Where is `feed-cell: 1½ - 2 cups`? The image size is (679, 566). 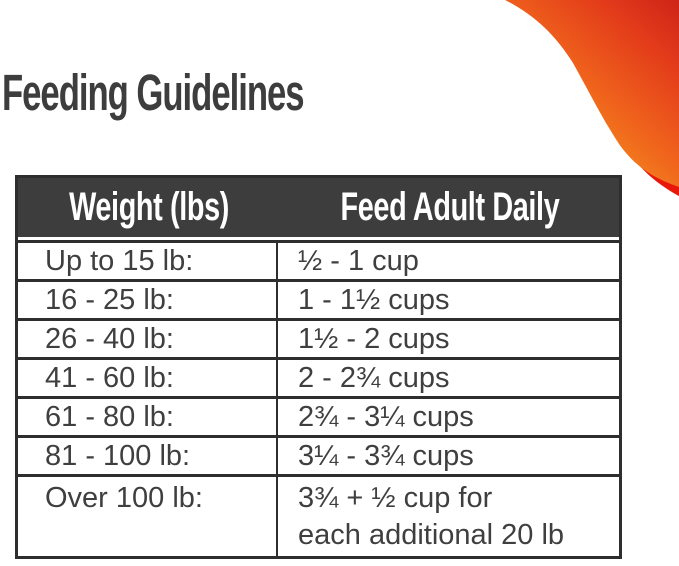
feed-cell: 1½ - 2 cups is located at coordinates (374, 338).